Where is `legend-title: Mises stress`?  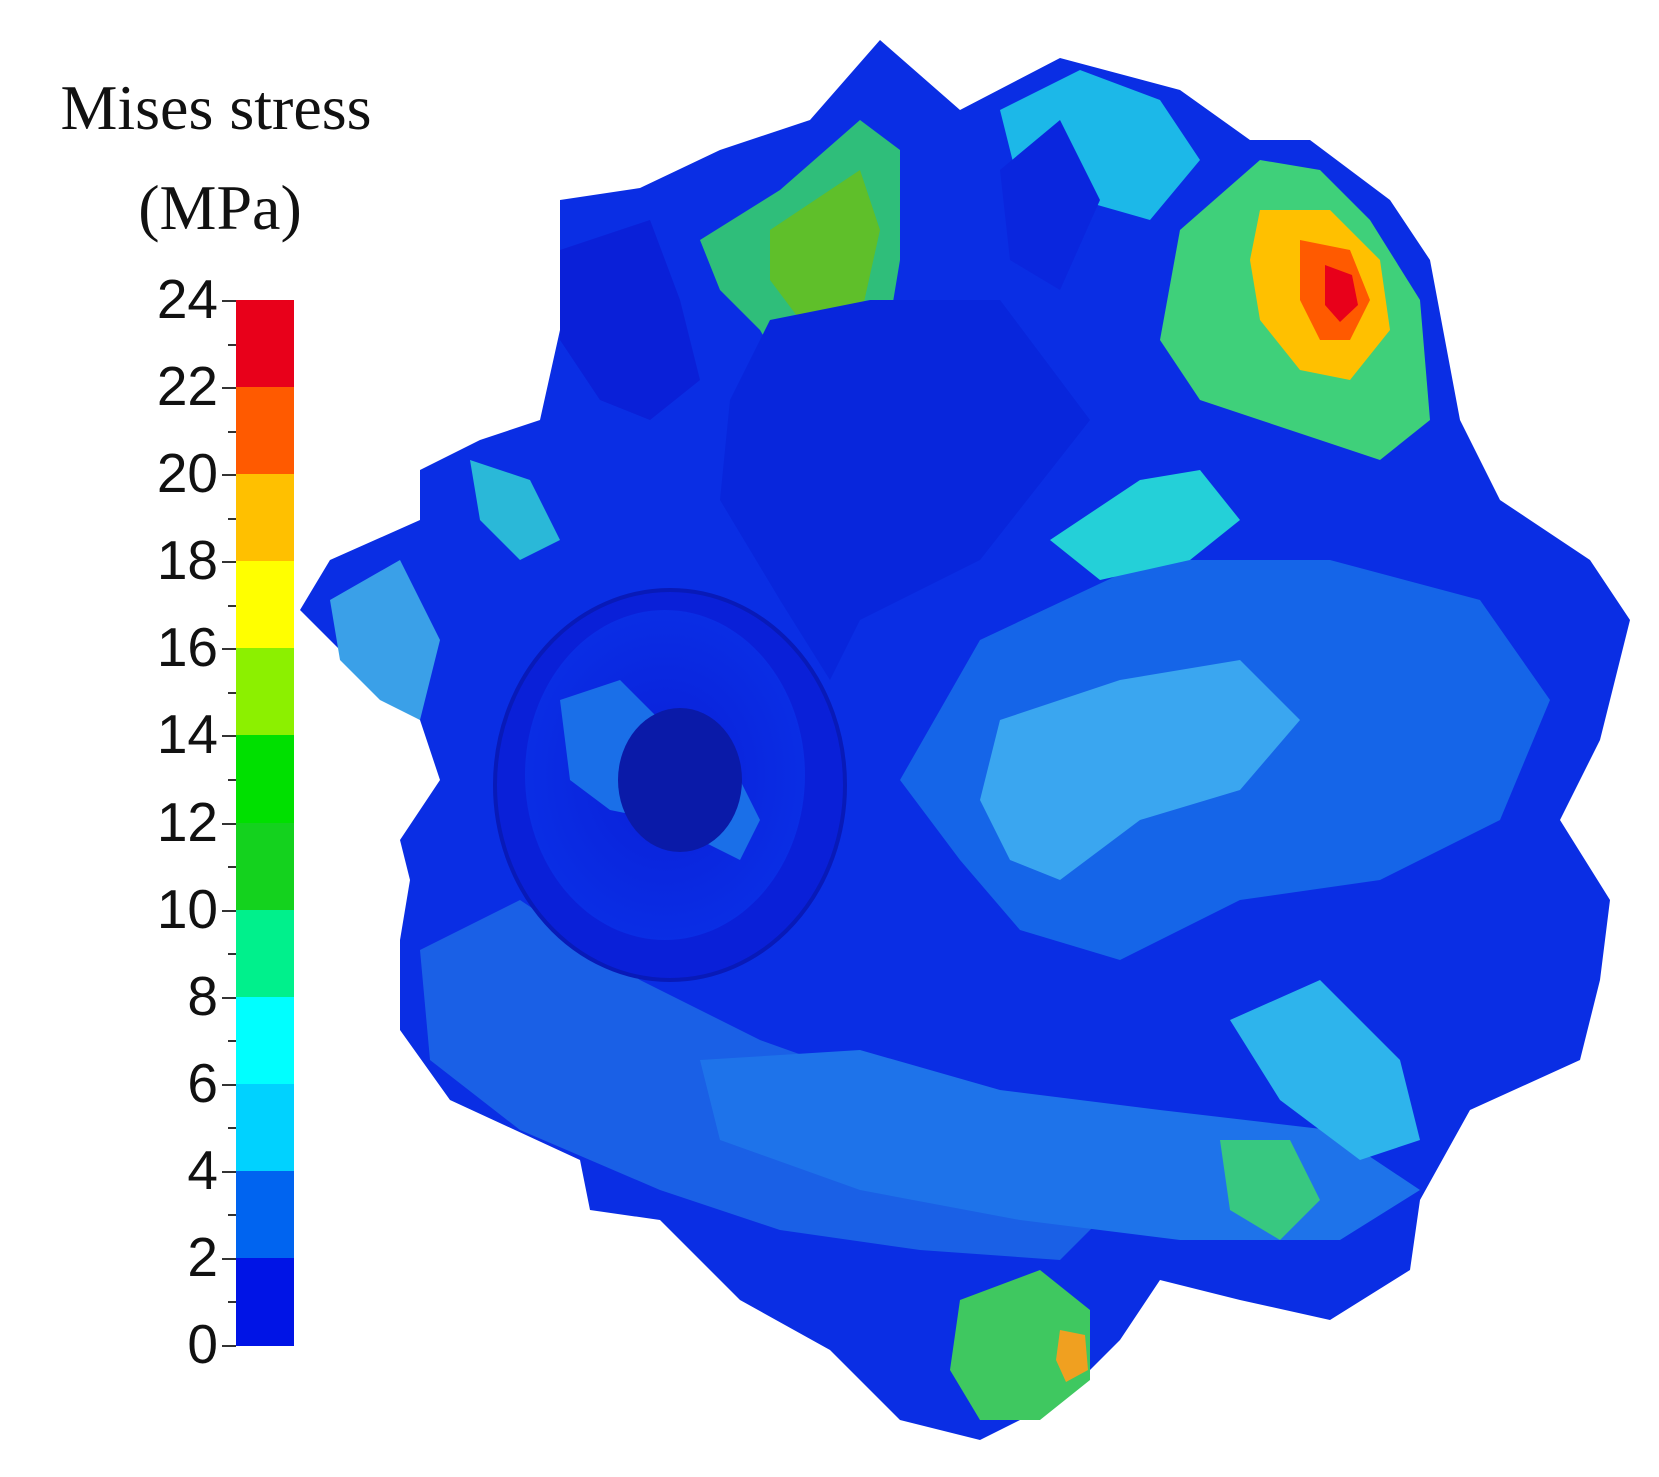 legend-title: Mises stress is located at coordinates (216, 107).